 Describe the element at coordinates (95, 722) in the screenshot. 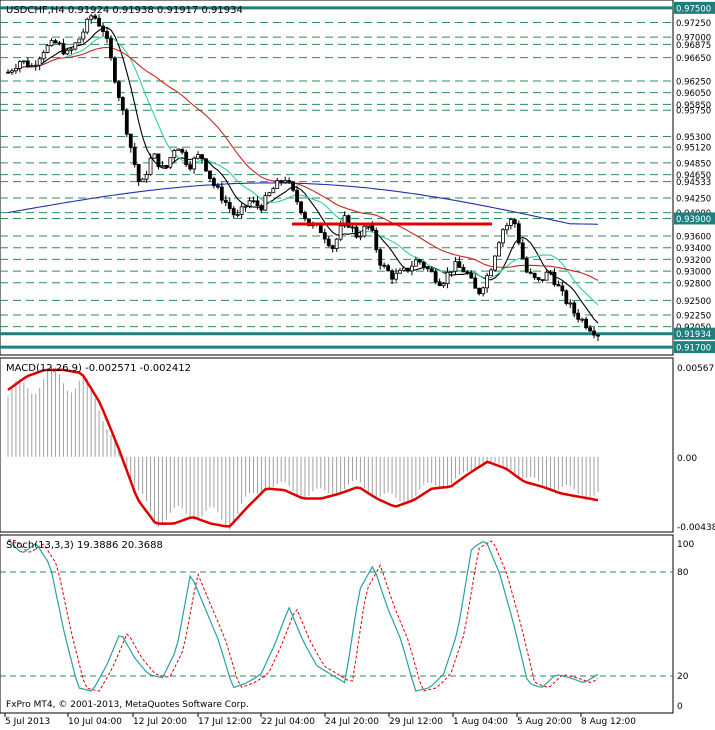

I see `time-label: 10 Jul 04:00` at that location.